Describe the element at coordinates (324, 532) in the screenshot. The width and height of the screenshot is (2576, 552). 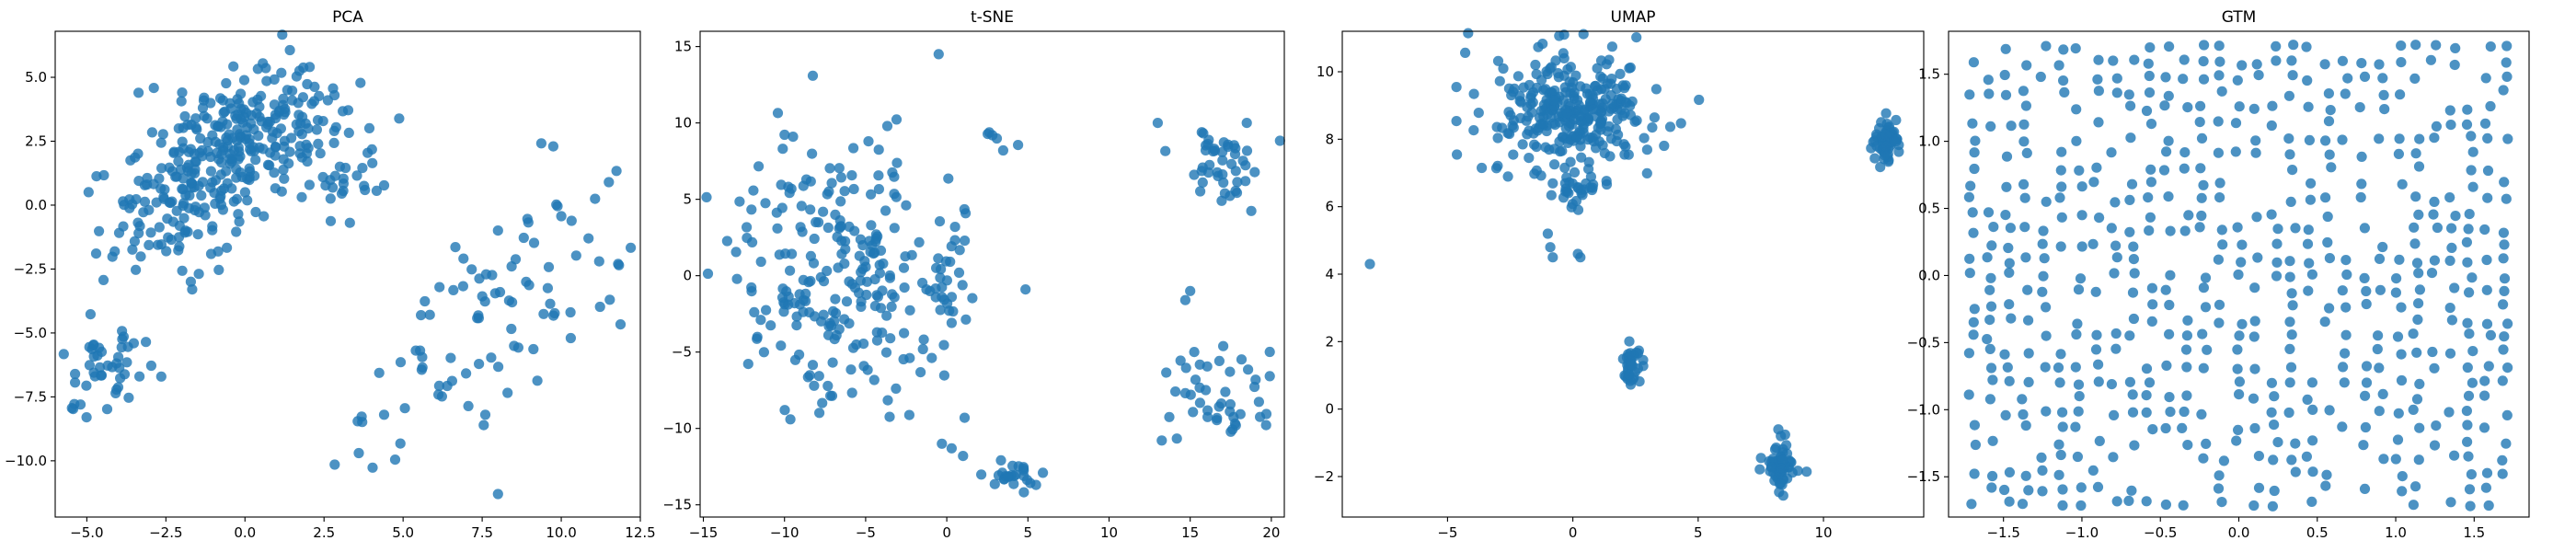
I see `x-tick-label: 2.5` at that location.